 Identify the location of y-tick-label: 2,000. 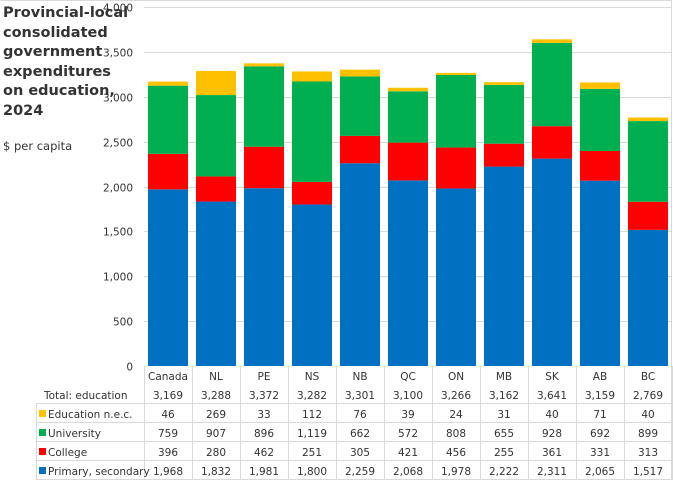
(118, 189).